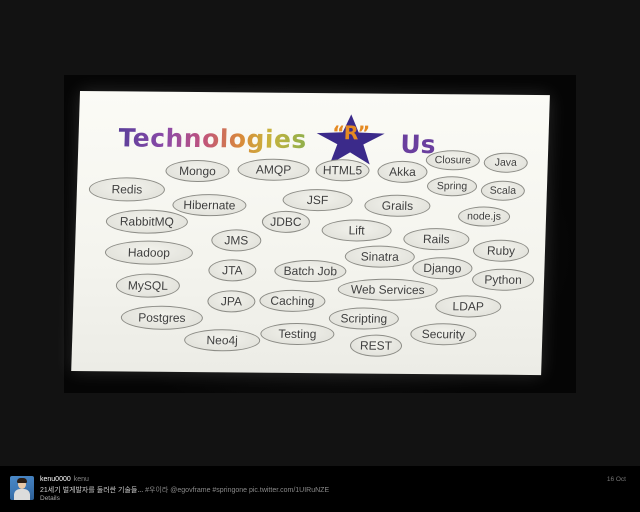 The image size is (640, 512). I want to click on bubble-html5: HTML5, so click(342, 170).